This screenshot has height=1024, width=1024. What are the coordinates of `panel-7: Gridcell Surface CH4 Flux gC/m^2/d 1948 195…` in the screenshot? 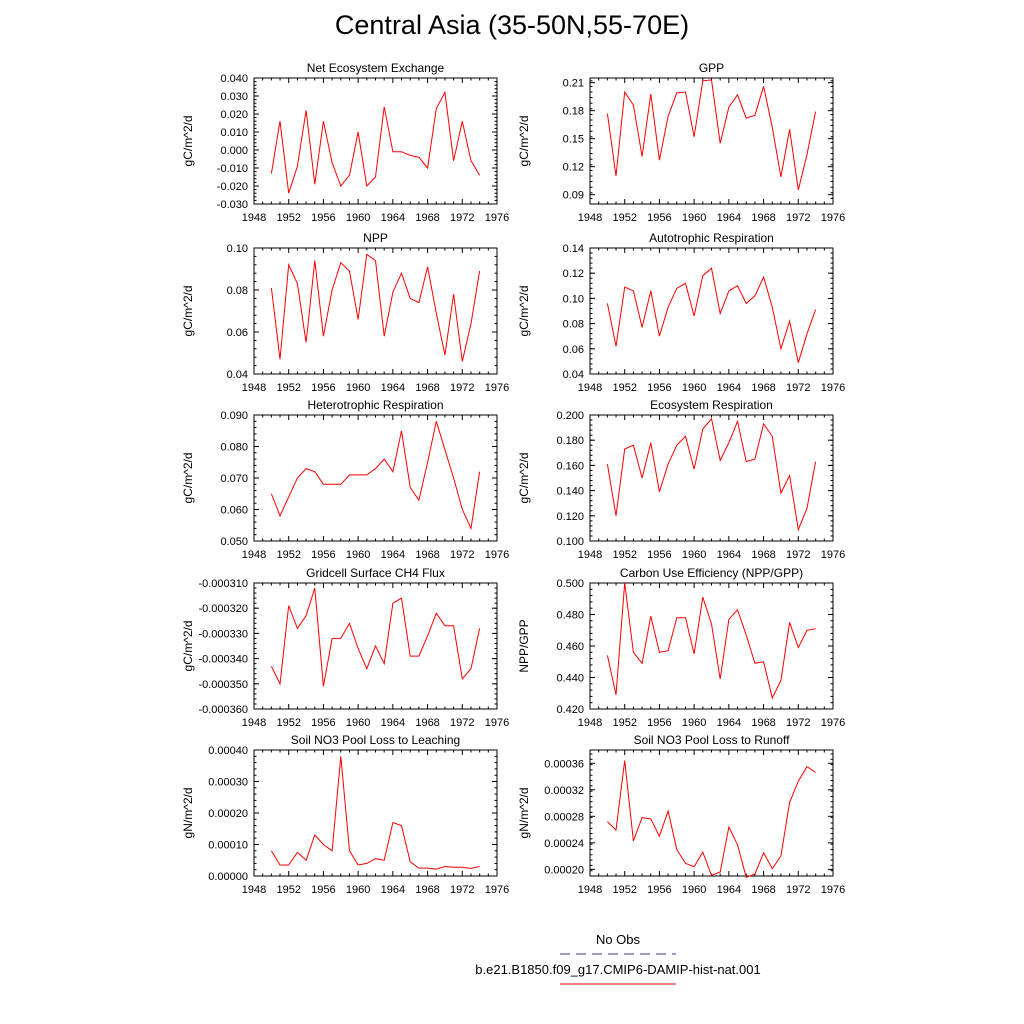 It's located at (345, 647).